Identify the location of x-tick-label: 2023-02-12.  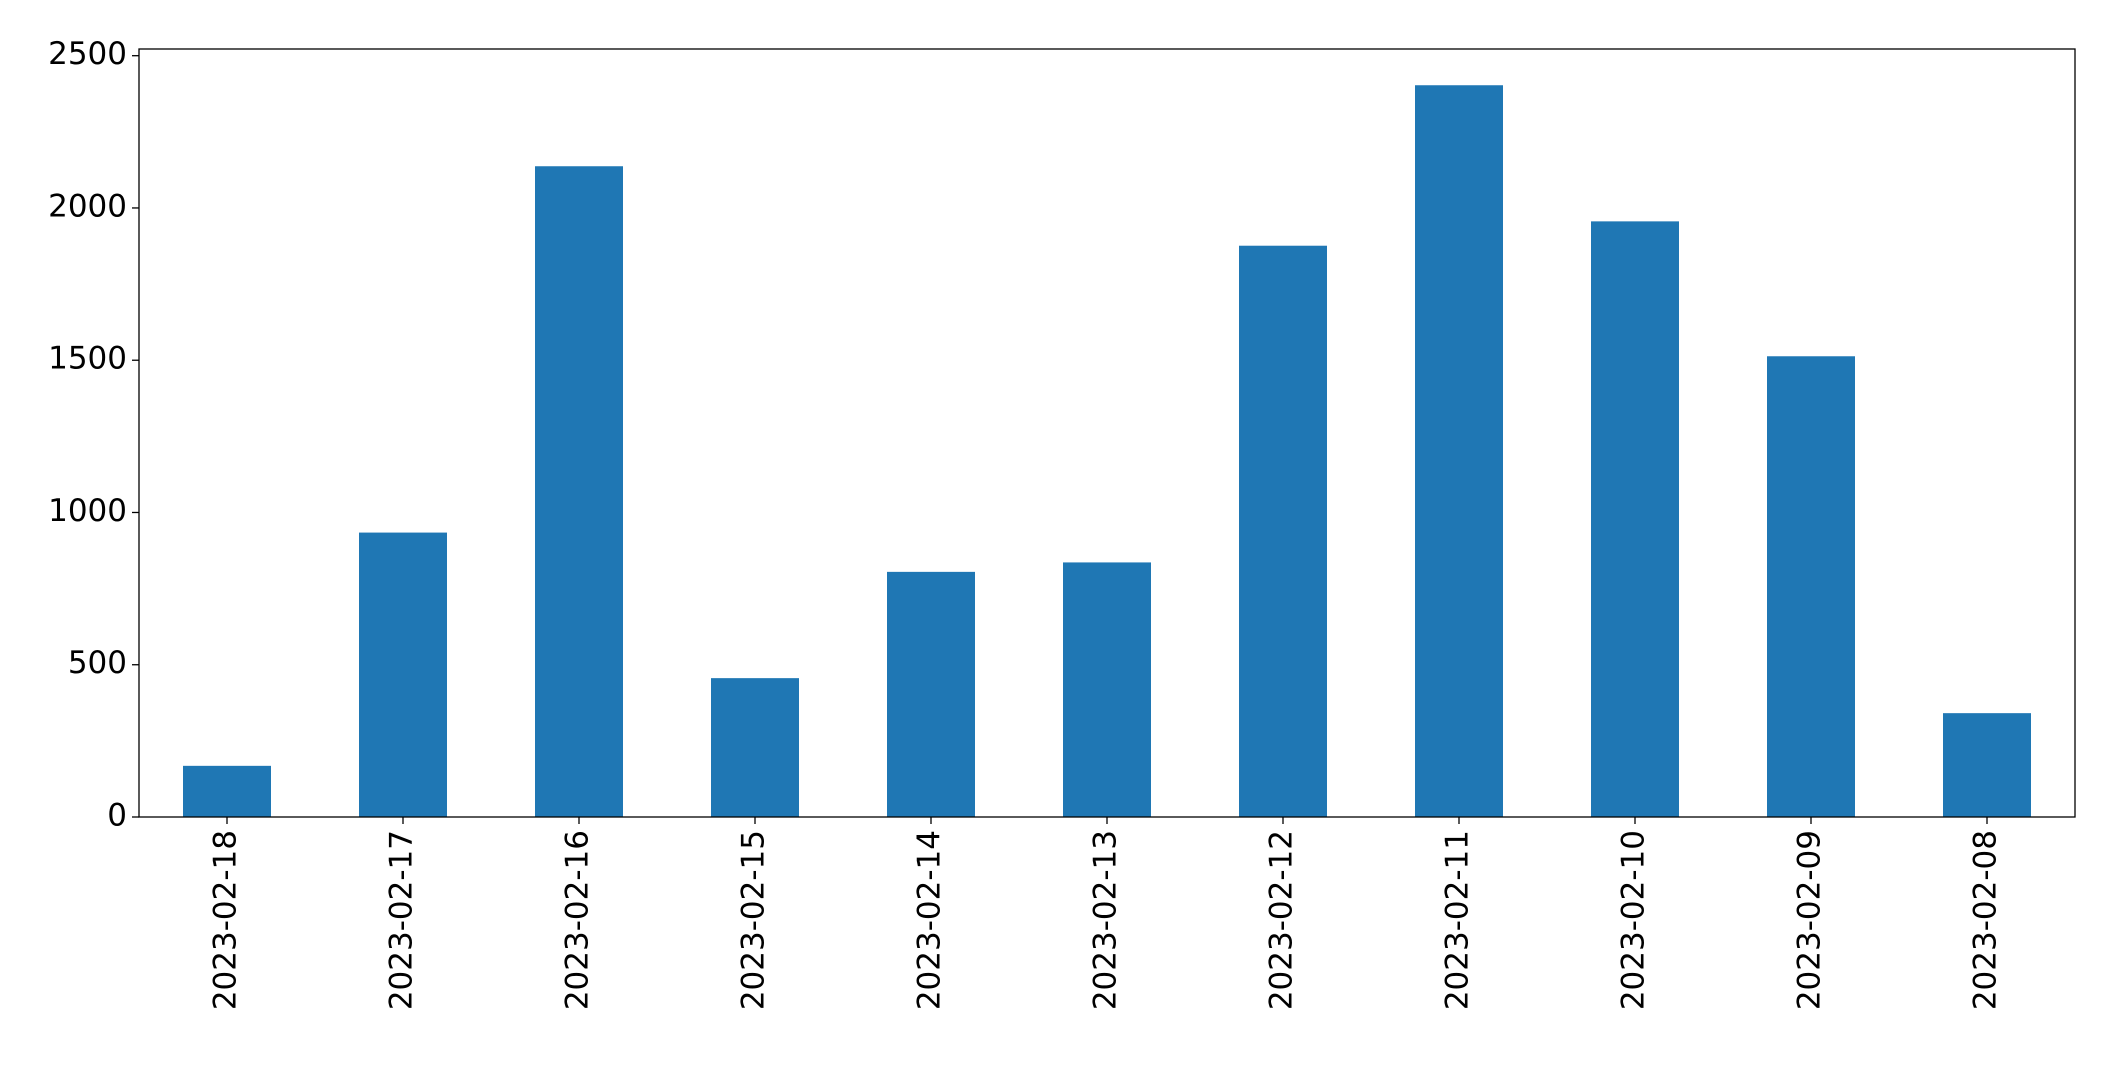
(1282, 920).